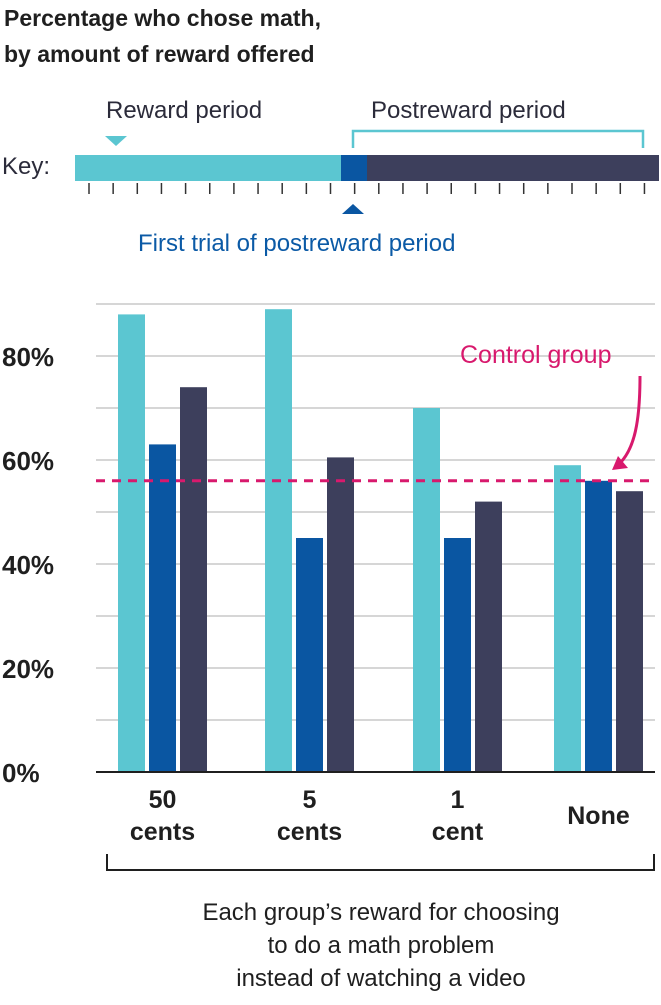 This screenshot has height=1005, width=661. I want to click on key-postreward-period-label: Postreward period, so click(468, 110).